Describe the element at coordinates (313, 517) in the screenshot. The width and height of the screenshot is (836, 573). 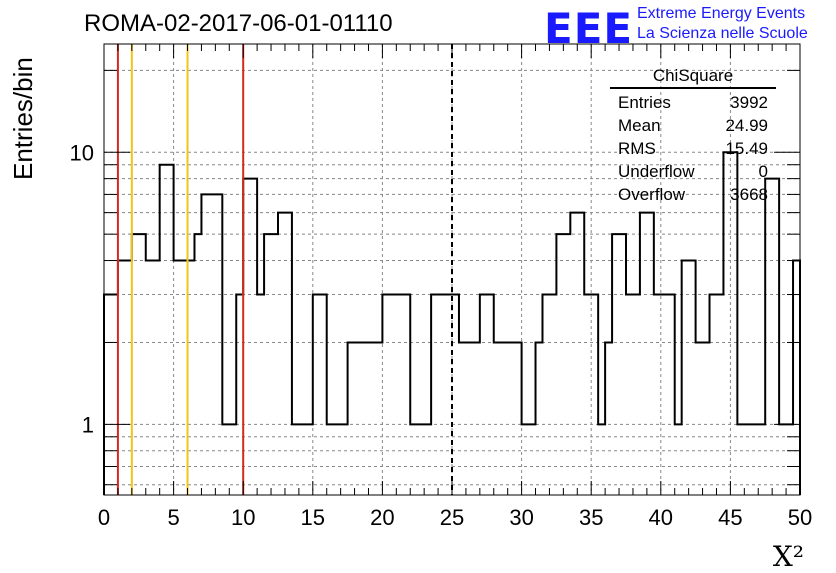
I see `x-tick-label: 15` at that location.